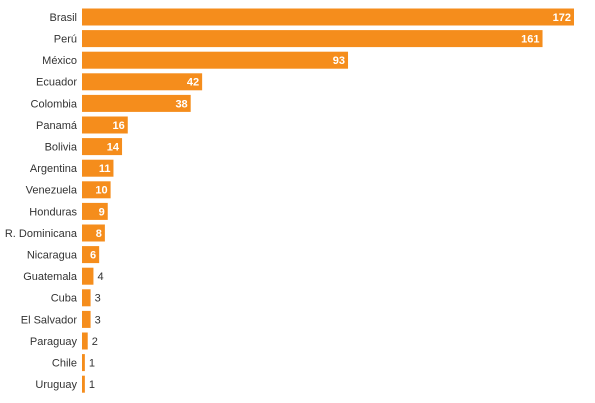  I want to click on value-label: 16, so click(119, 126).